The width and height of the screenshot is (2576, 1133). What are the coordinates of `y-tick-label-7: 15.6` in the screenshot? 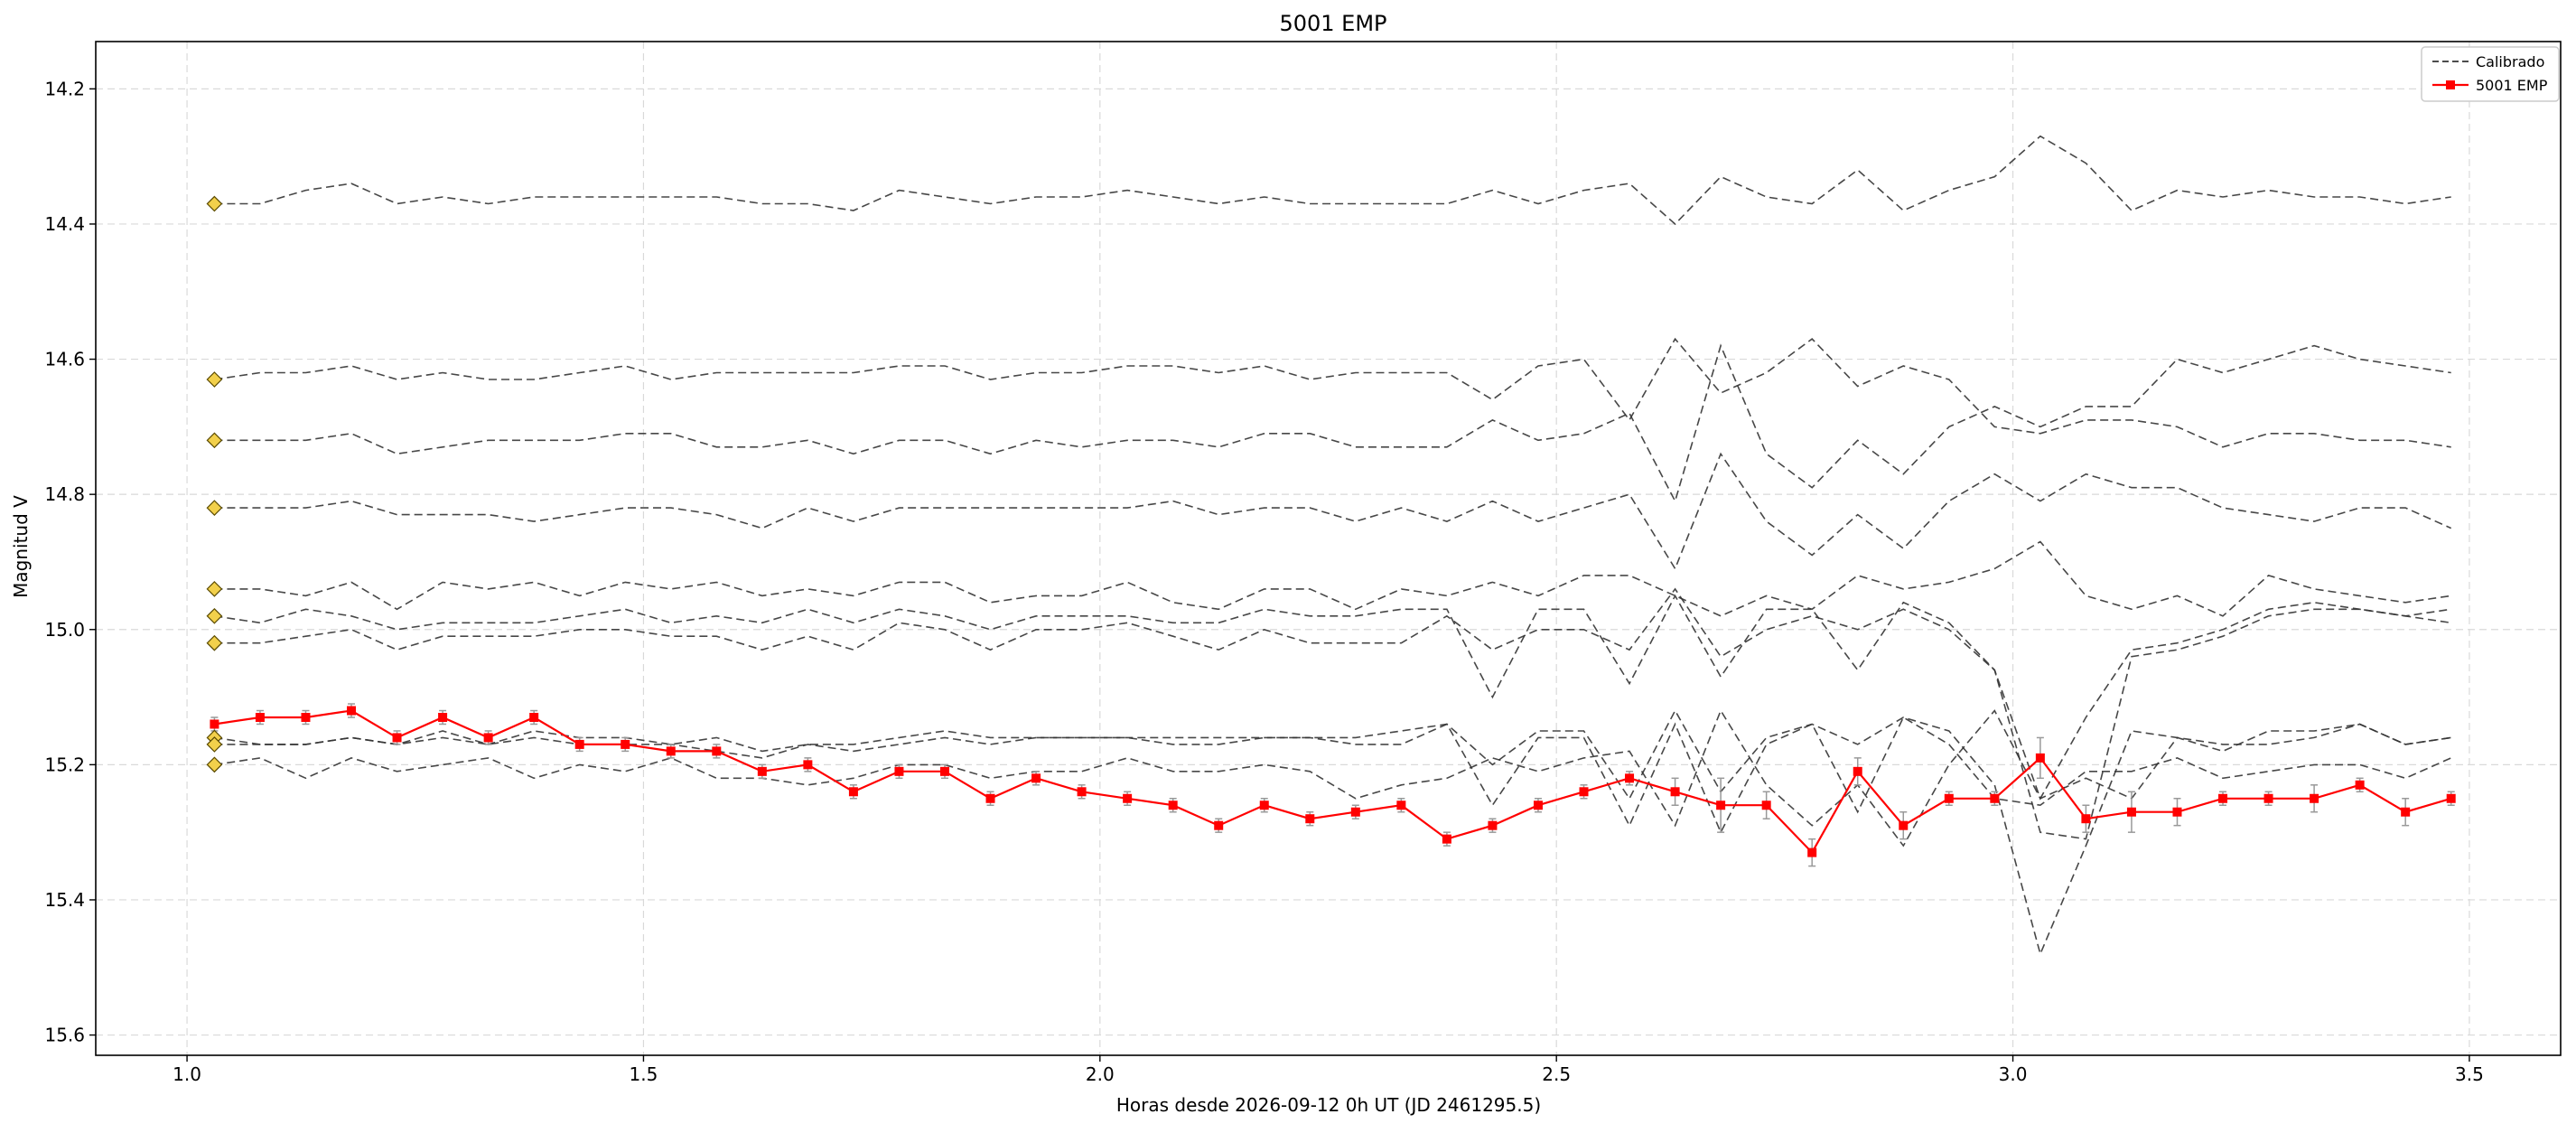 It's located at (64, 1035).